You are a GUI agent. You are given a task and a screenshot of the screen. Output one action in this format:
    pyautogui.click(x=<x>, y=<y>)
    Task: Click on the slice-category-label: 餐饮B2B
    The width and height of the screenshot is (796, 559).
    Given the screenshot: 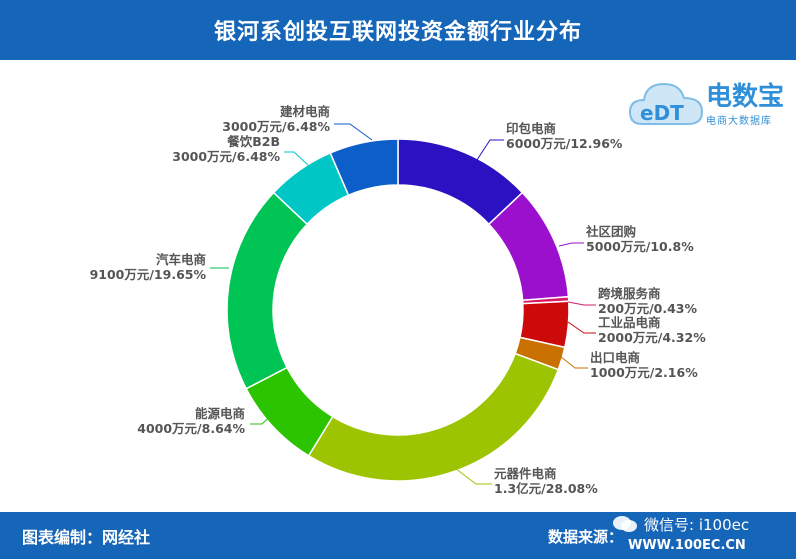 What is the action you would take?
    pyautogui.click(x=253, y=141)
    